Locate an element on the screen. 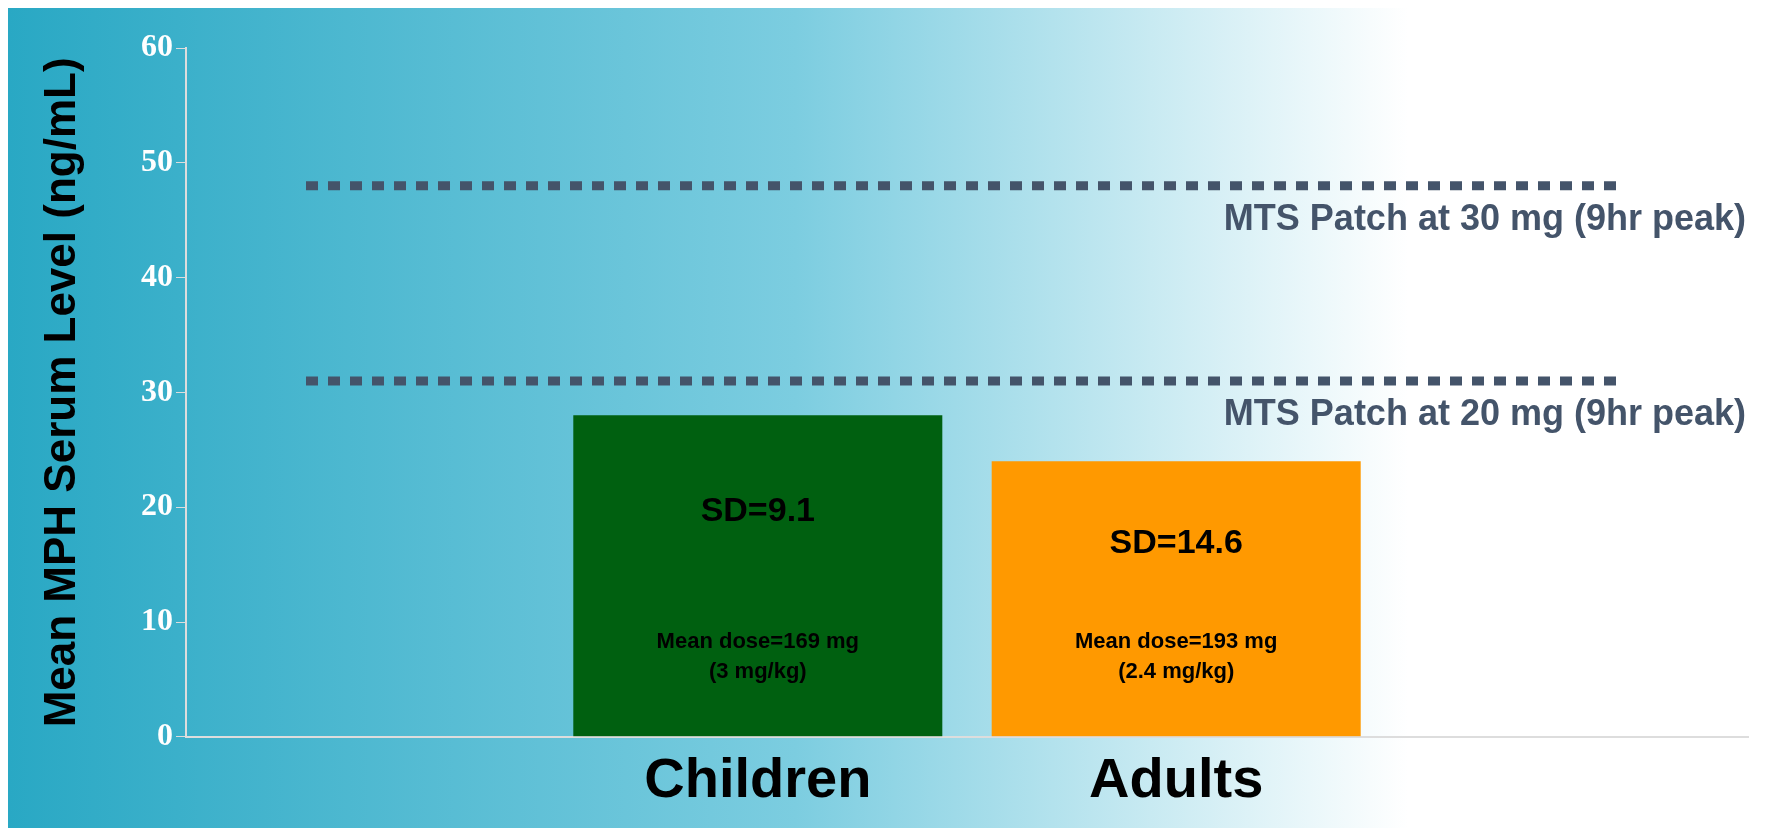  ref-line-label: MTS Patch at 30 mg (9hr peak) is located at coordinates (1484, 217).